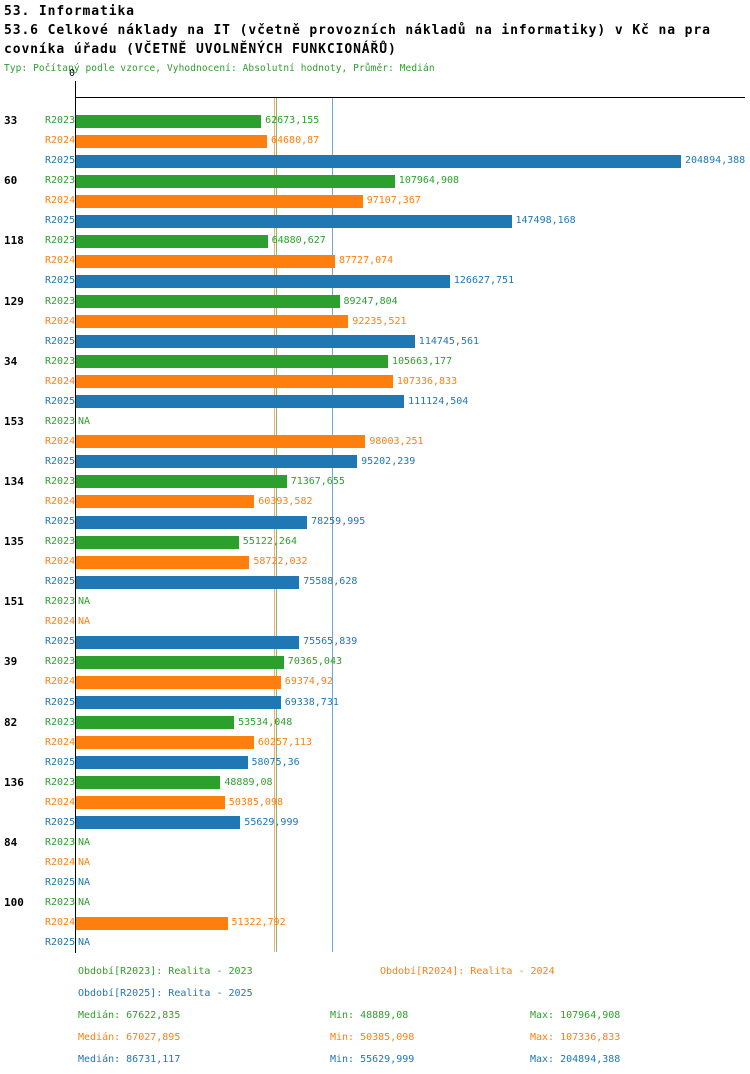  What do you see at coordinates (129, 1037) in the screenshot?
I see `stat-median-r2024: Medián: 67027,895` at bounding box center [129, 1037].